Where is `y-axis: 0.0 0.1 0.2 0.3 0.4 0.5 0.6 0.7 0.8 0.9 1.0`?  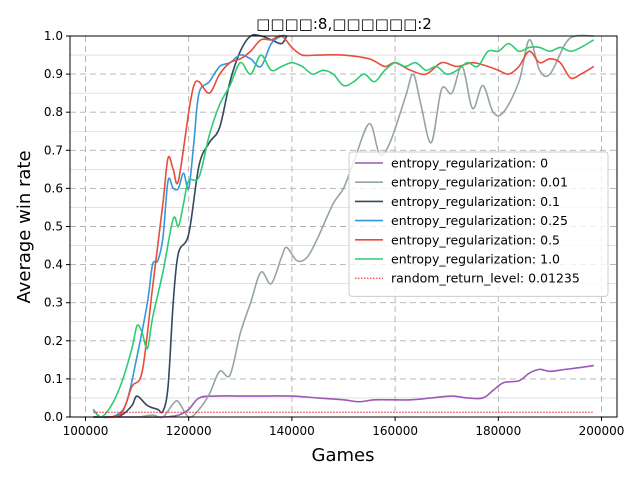
y-axis: 0.0 0.1 0.2 0.3 0.4 0.5 0.6 0.7 0.8 0.9 1.0 is located at coordinates (57, 226).